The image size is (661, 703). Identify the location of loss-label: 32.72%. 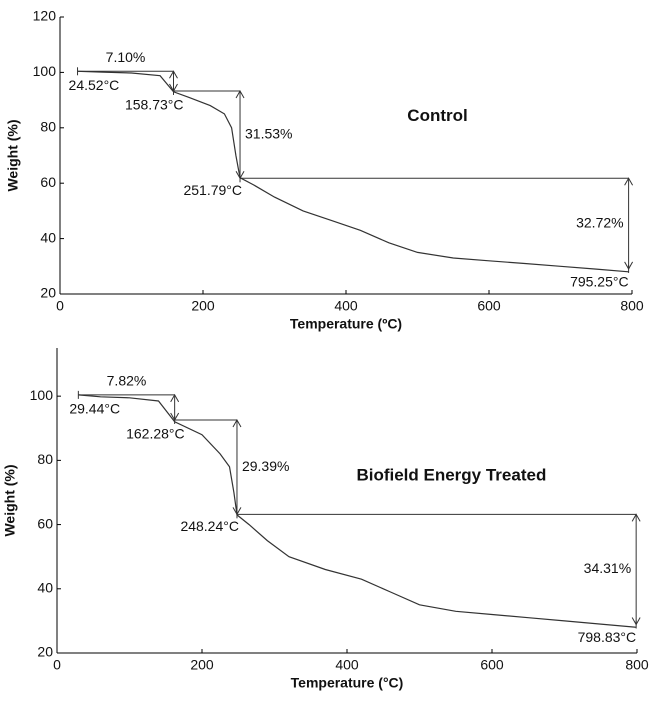
(599, 222).